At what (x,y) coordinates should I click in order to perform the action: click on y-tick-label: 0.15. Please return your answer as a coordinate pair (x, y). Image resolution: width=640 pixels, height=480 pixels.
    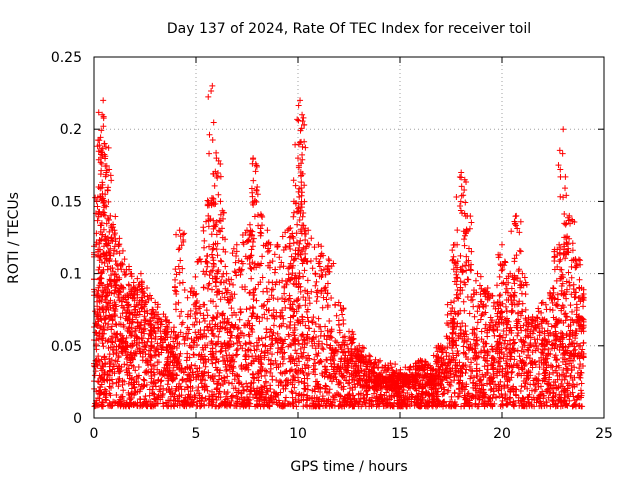
    Looking at the image, I should click on (66, 202).